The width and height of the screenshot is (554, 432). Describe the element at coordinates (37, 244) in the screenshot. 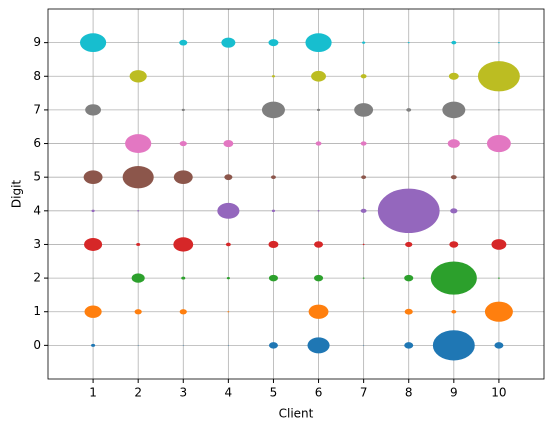

I see `y-tick-label: 3` at that location.